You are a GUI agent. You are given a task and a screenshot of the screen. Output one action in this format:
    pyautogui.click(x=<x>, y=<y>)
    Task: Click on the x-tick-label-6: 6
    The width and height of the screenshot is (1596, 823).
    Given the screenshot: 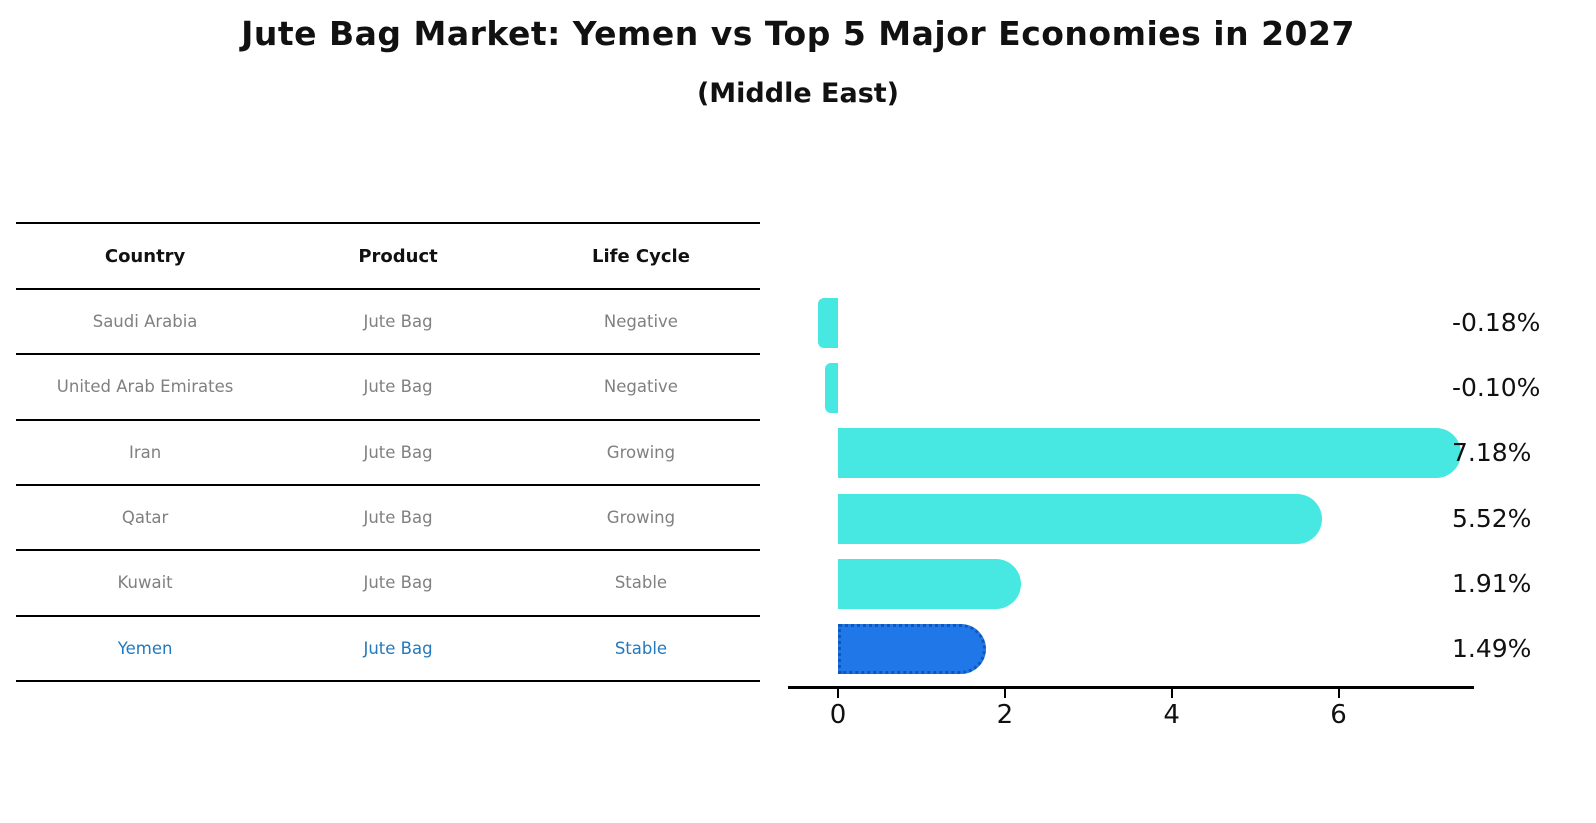 What is the action you would take?
    pyautogui.click(x=1338, y=715)
    